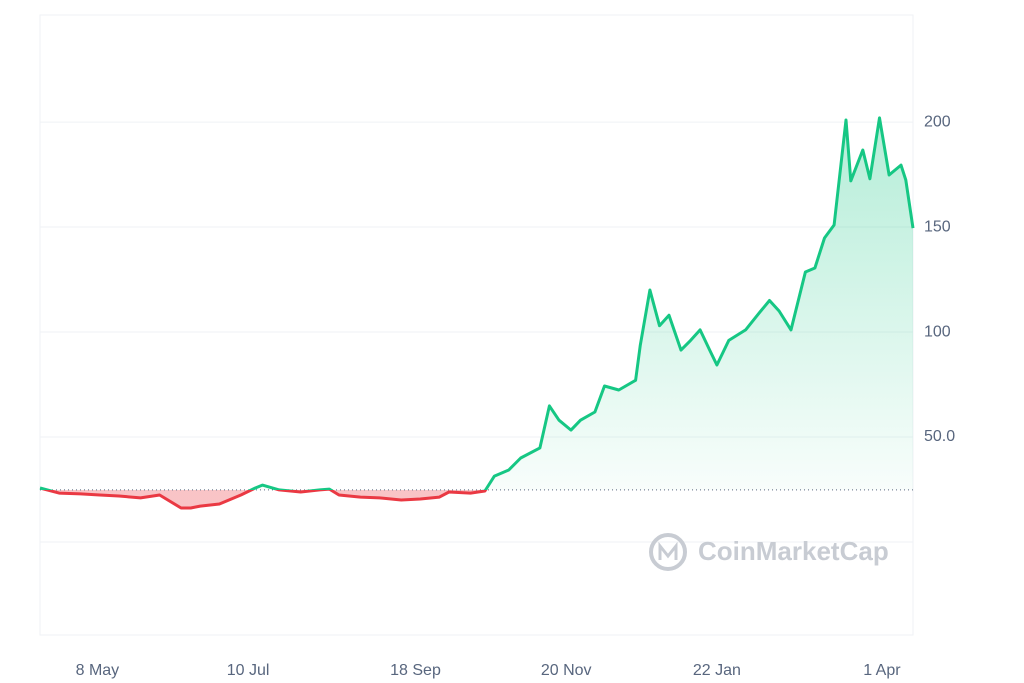 The width and height of the screenshot is (1024, 683). Describe the element at coordinates (415, 670) in the screenshot. I see `x-tick-label: 18 Sep` at that location.